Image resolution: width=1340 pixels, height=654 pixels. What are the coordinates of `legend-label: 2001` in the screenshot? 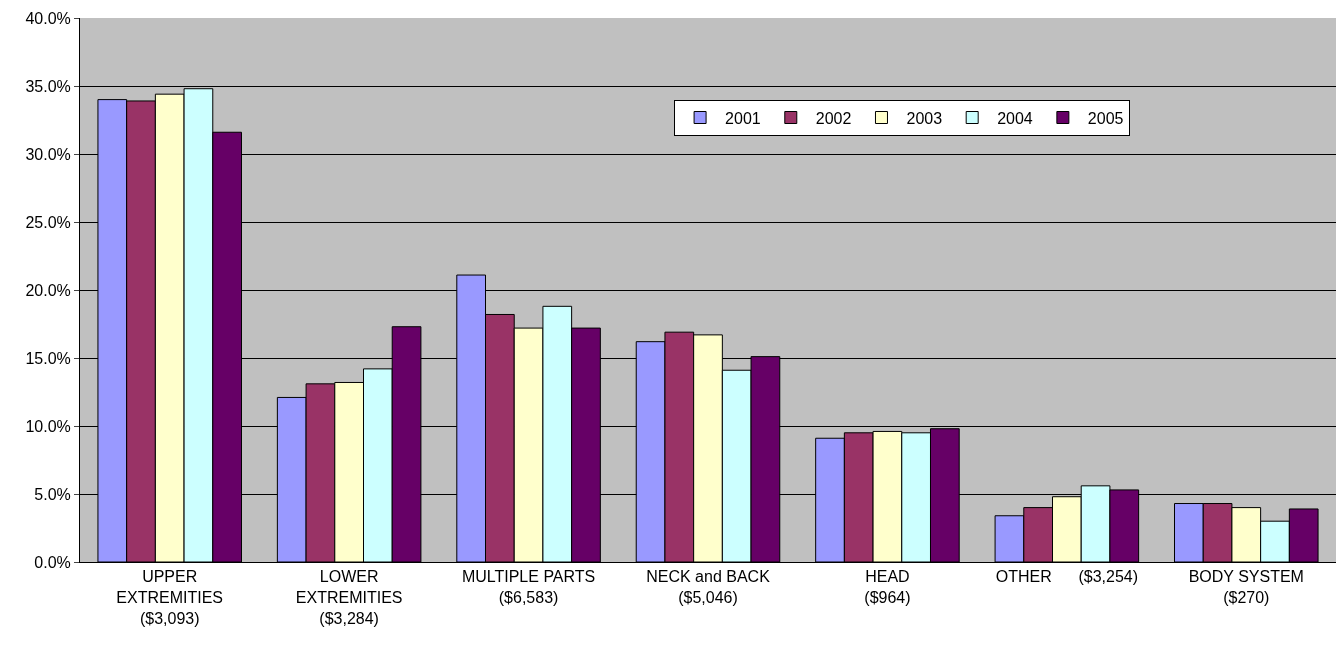 It's located at (743, 118).